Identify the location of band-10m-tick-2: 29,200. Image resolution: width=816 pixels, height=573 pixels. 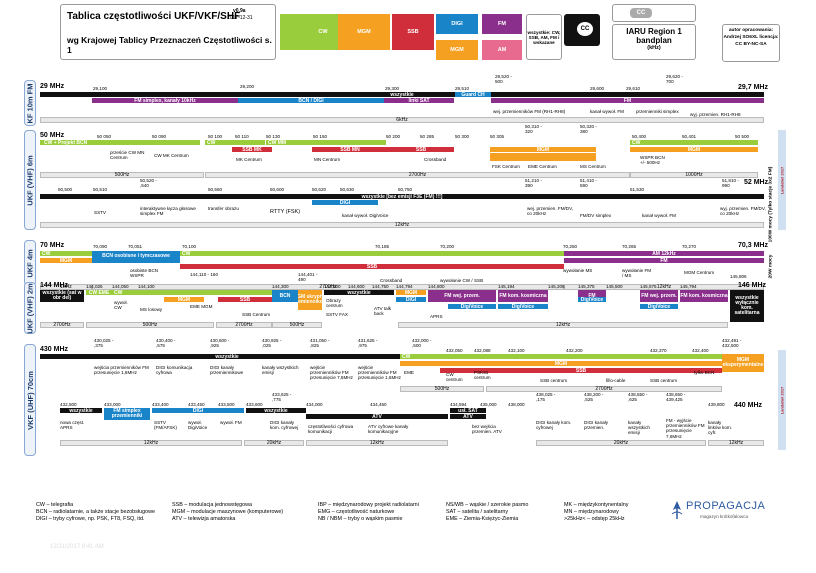
(247, 86).